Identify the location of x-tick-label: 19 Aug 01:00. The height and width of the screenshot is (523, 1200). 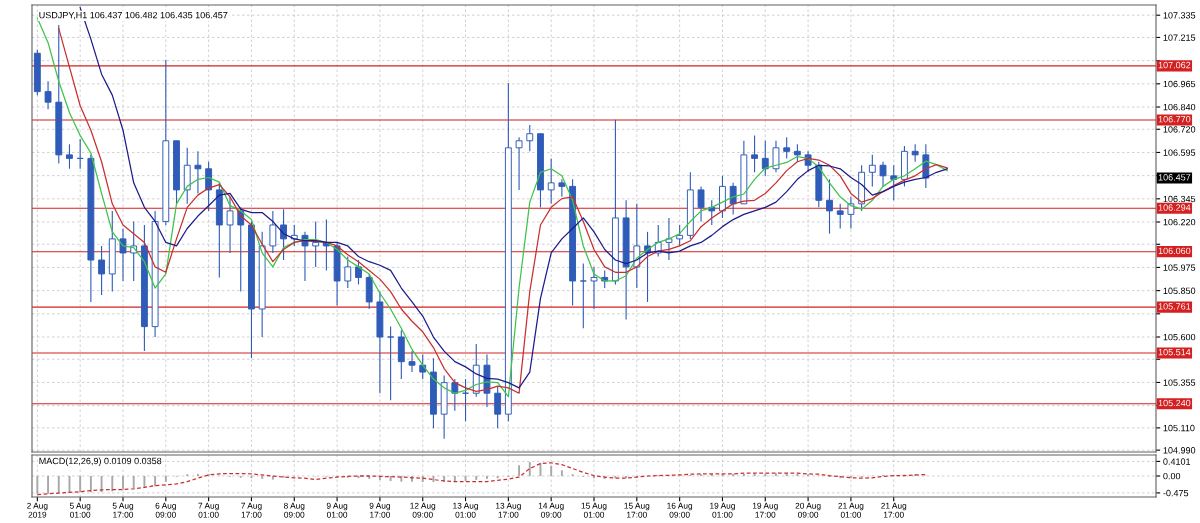
(722, 510).